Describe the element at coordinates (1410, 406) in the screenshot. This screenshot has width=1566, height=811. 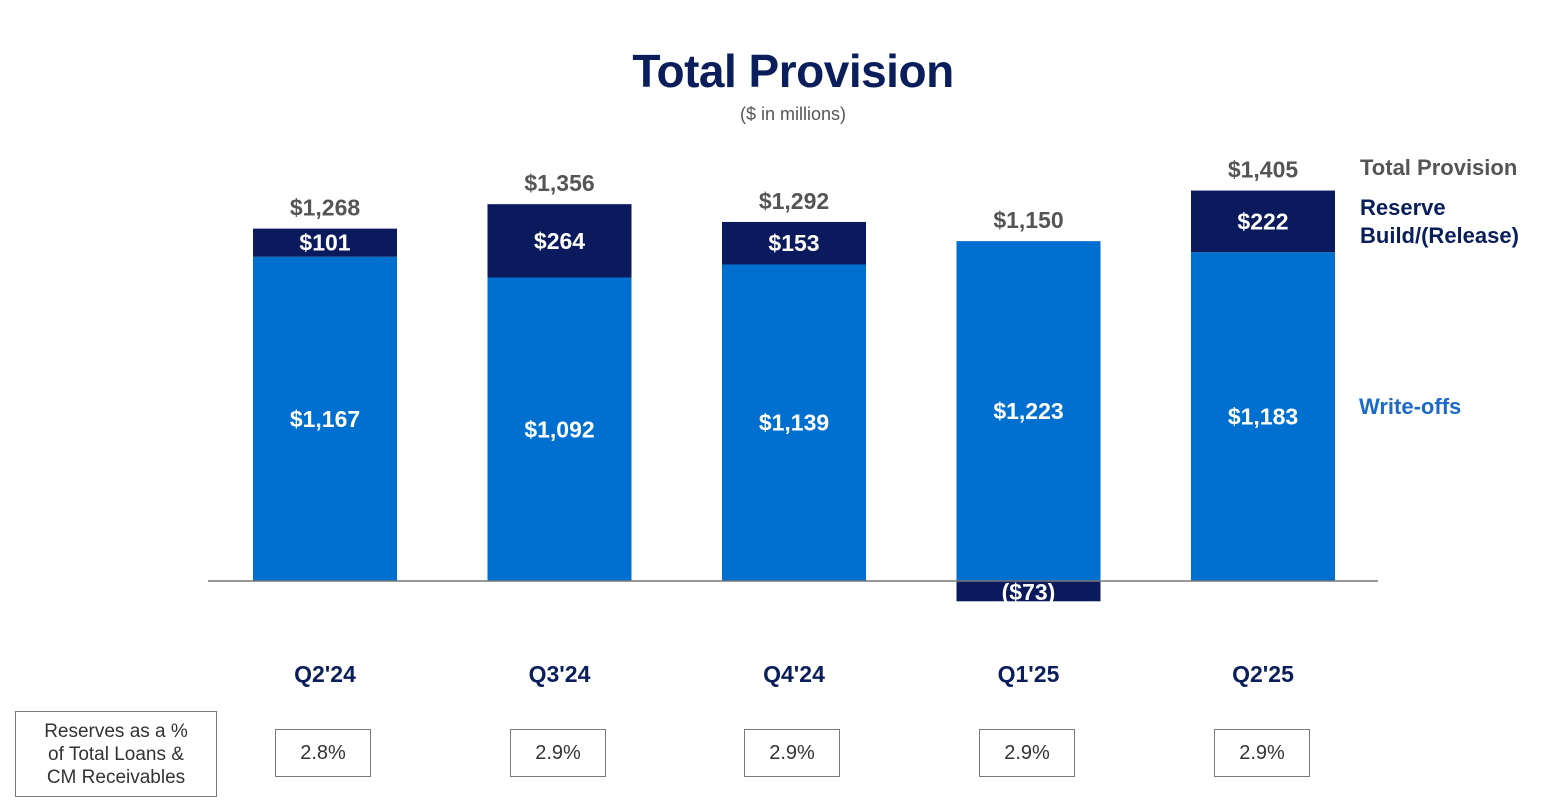
I see `legend-write-offs: Write-offs` at that location.